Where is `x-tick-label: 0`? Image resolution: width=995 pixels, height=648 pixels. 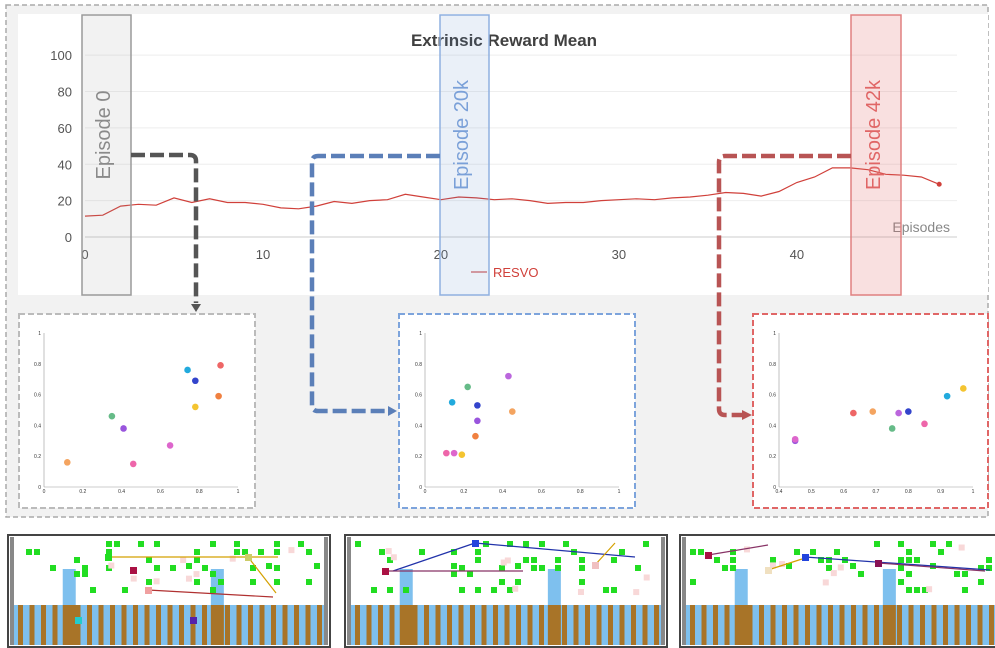
x-tick-label: 0 is located at coordinates (84, 254).